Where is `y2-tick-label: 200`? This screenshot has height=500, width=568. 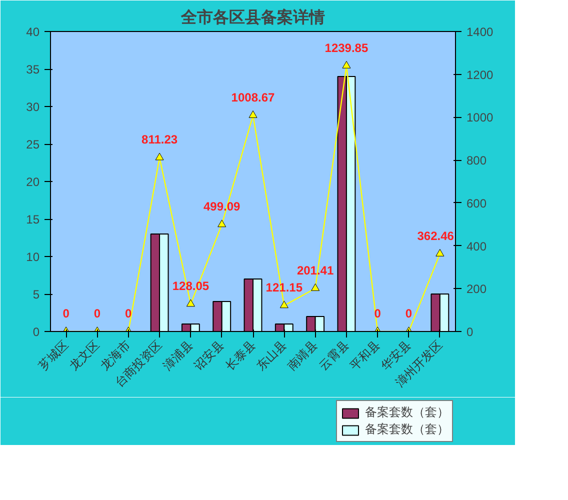
y2-tick-label: 200 is located at coordinates (476, 289).